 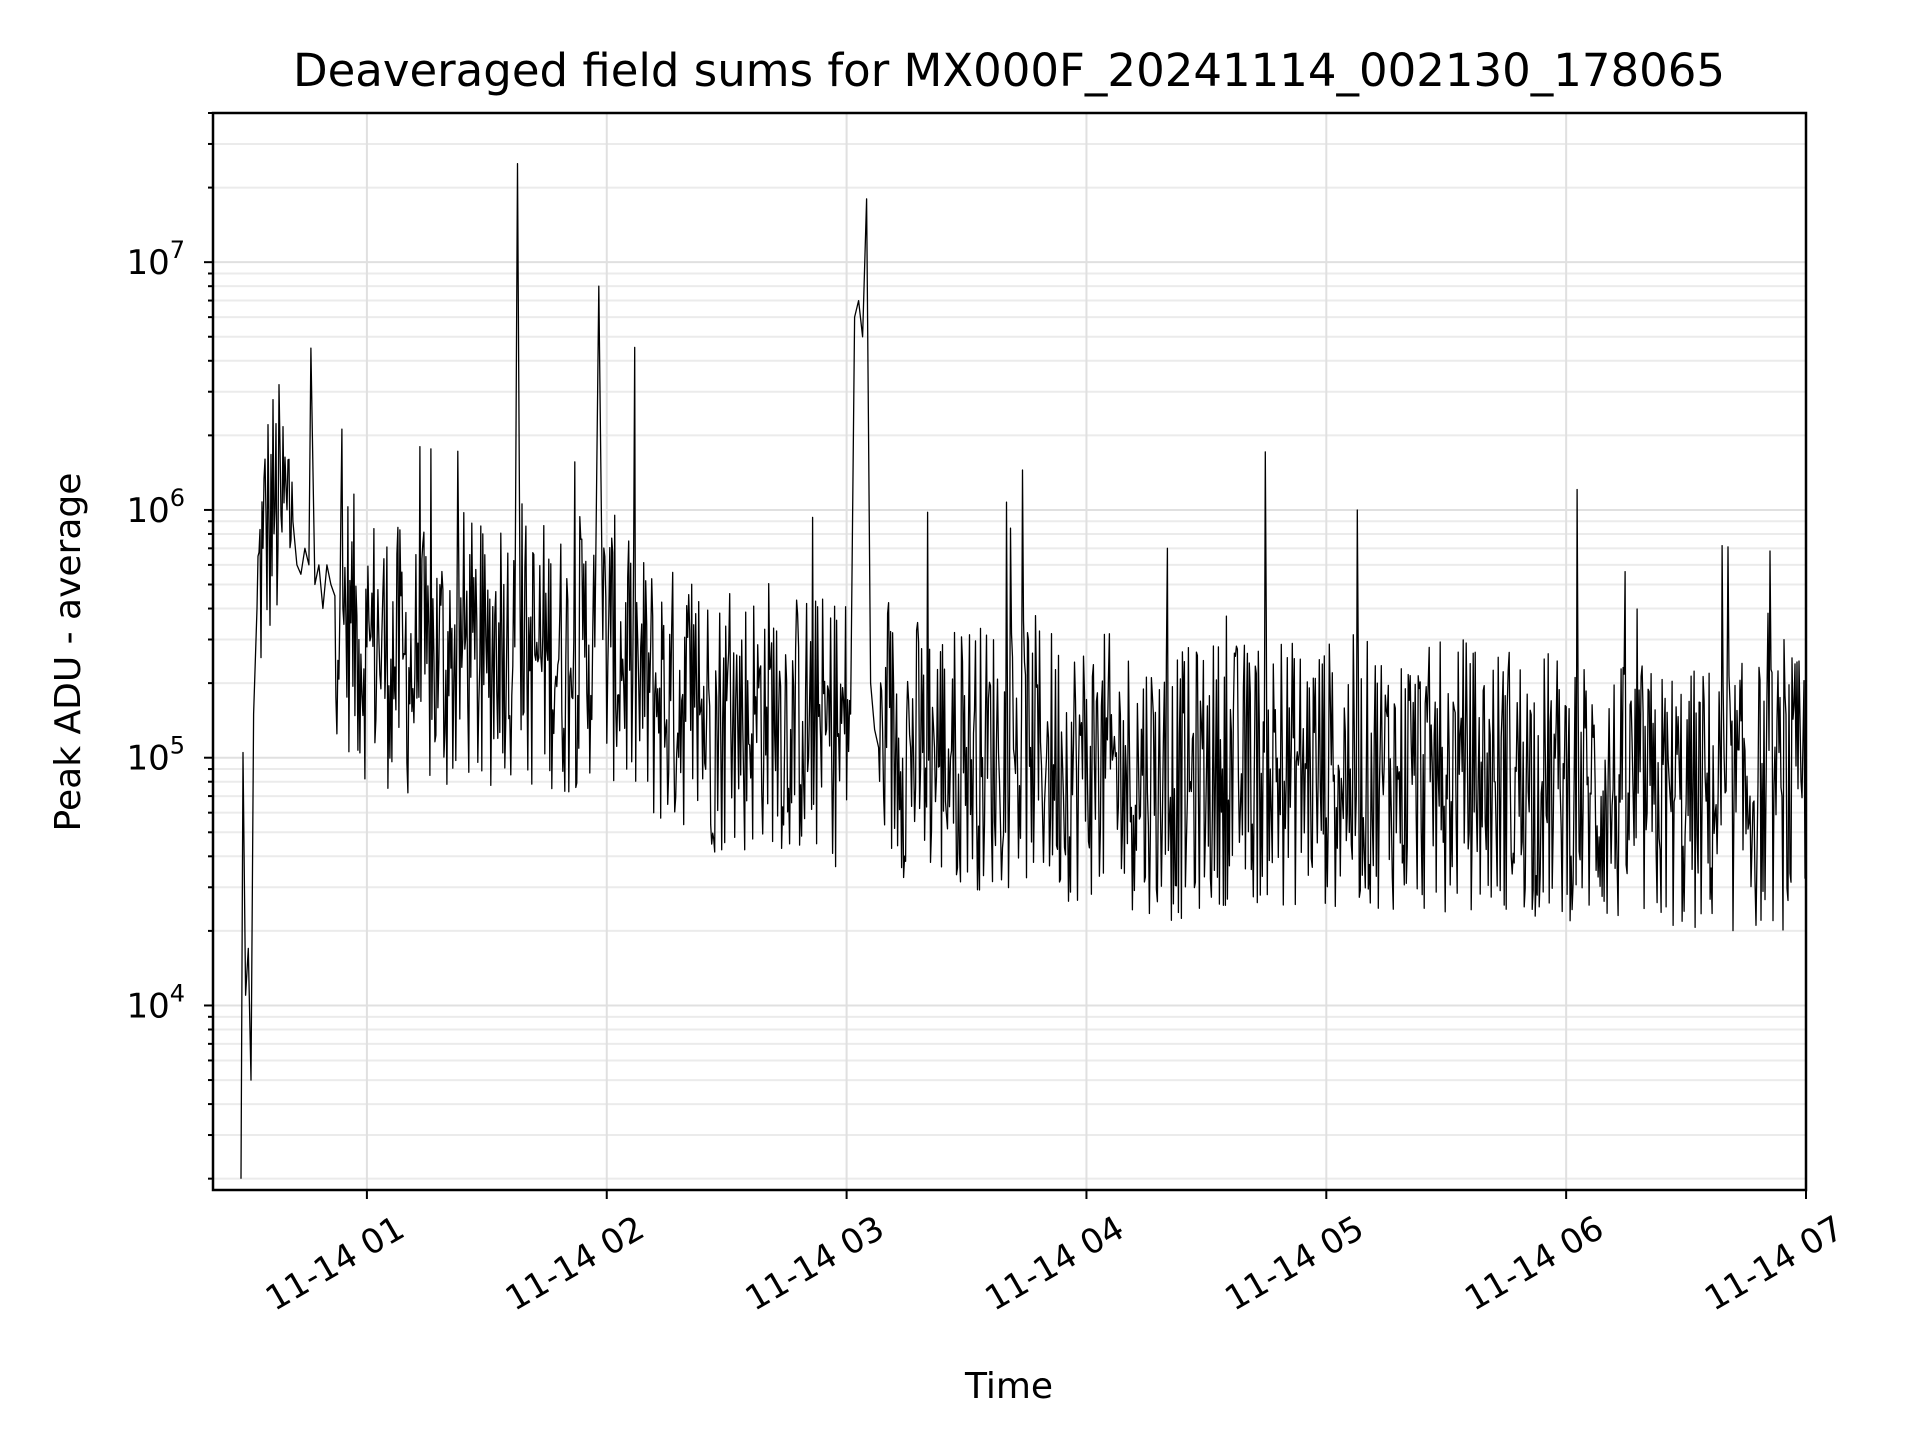 I want to click on y-tick-label: 10⁴, so click(x=155, y=1002).